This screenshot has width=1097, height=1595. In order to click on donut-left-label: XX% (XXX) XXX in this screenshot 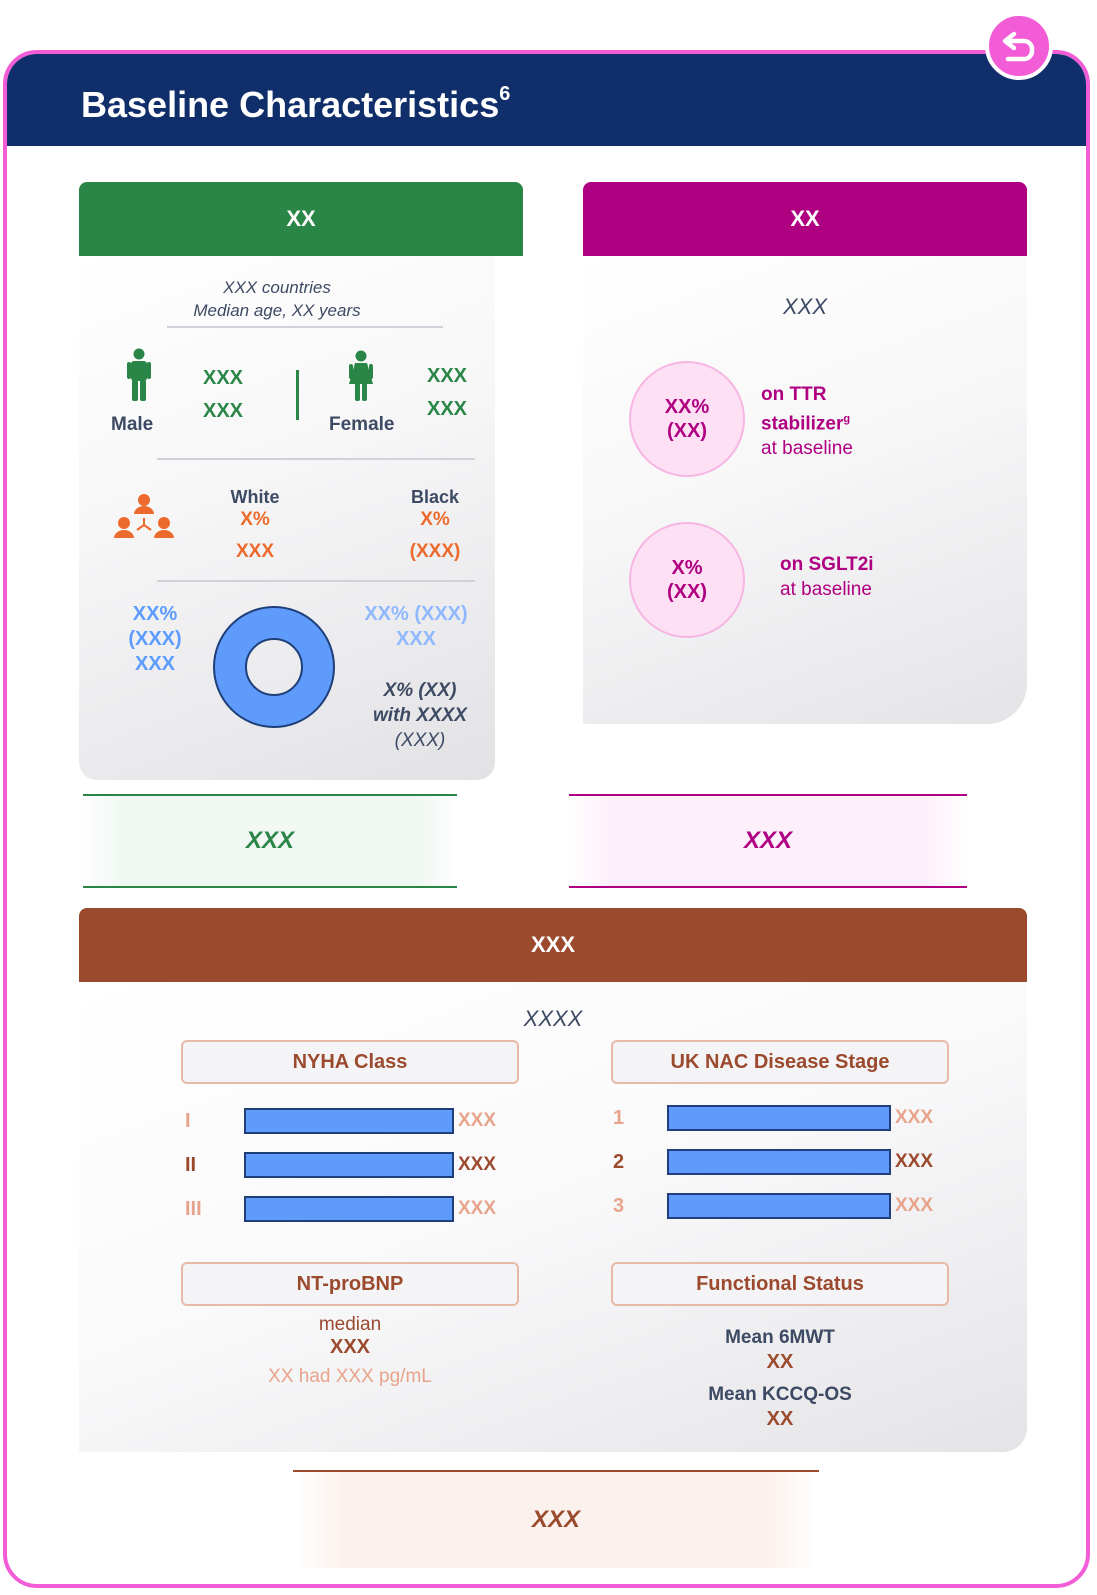, I will do `click(155, 639)`.